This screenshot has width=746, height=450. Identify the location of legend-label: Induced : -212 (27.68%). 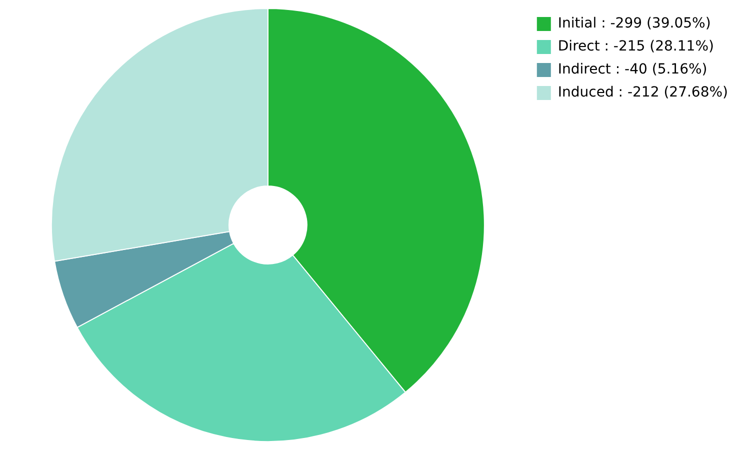
(643, 92).